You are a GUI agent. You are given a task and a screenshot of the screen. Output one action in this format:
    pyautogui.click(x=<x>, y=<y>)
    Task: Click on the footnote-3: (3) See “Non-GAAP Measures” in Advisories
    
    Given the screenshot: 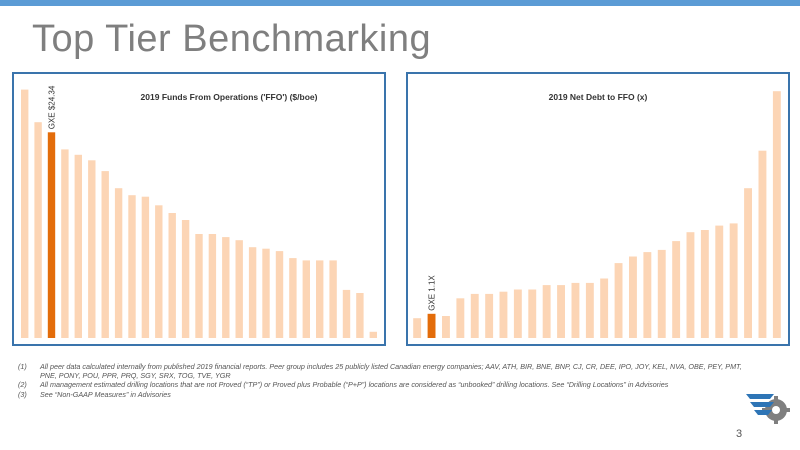 What is the action you would take?
    pyautogui.click(x=94, y=394)
    